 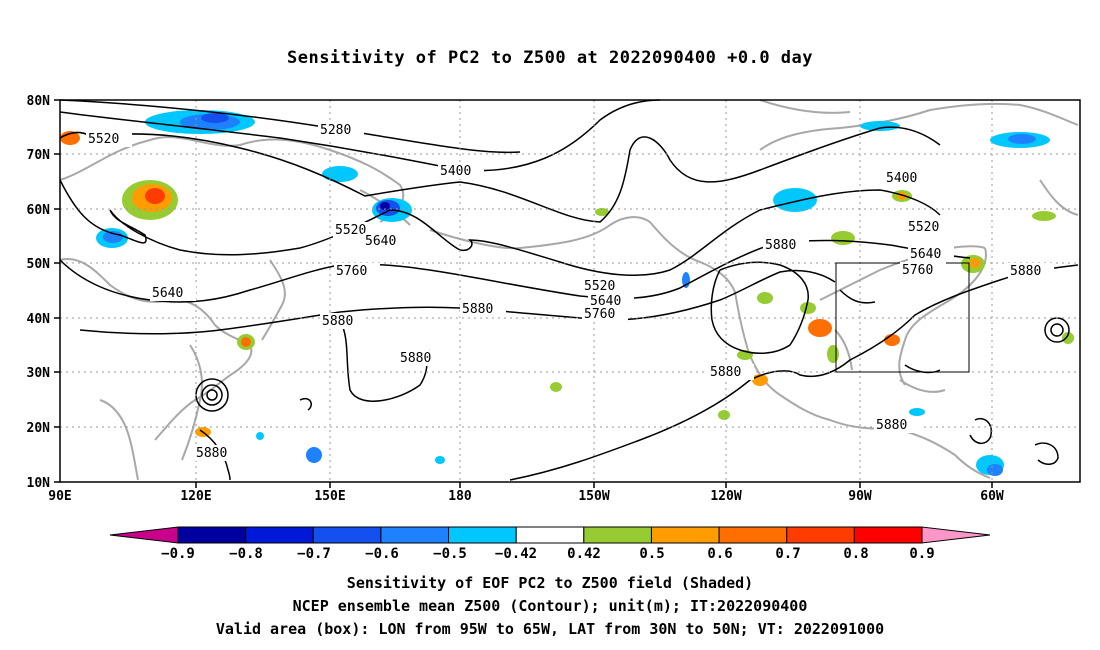 I want to click on lon-ticks, so click(x=594, y=485).